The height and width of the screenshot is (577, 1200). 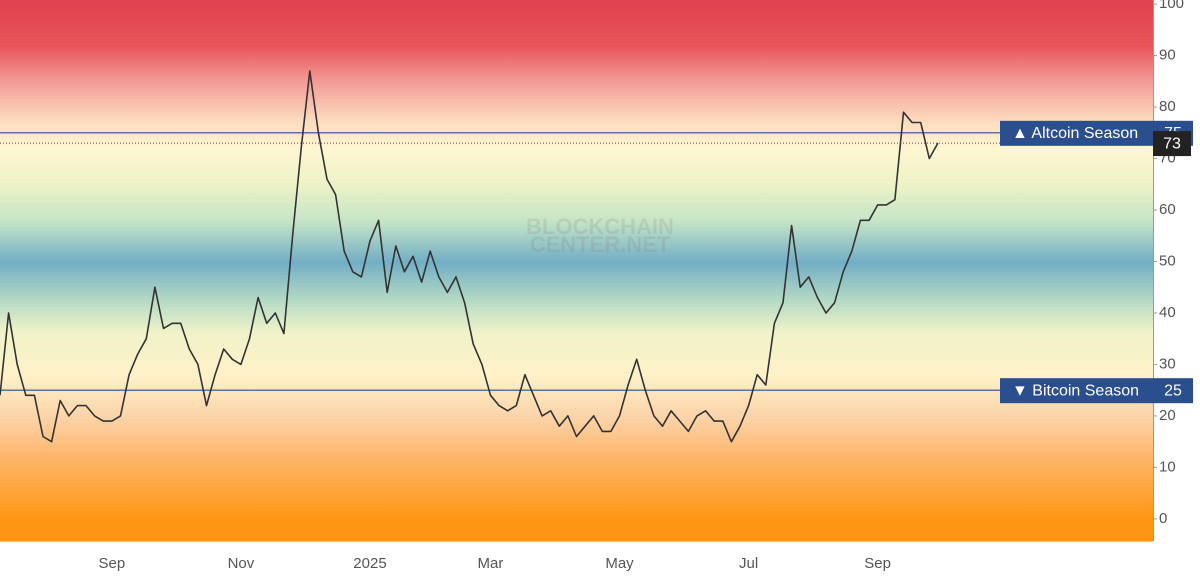 I want to click on watermark: BLOCKCHAIN, so click(x=600, y=226).